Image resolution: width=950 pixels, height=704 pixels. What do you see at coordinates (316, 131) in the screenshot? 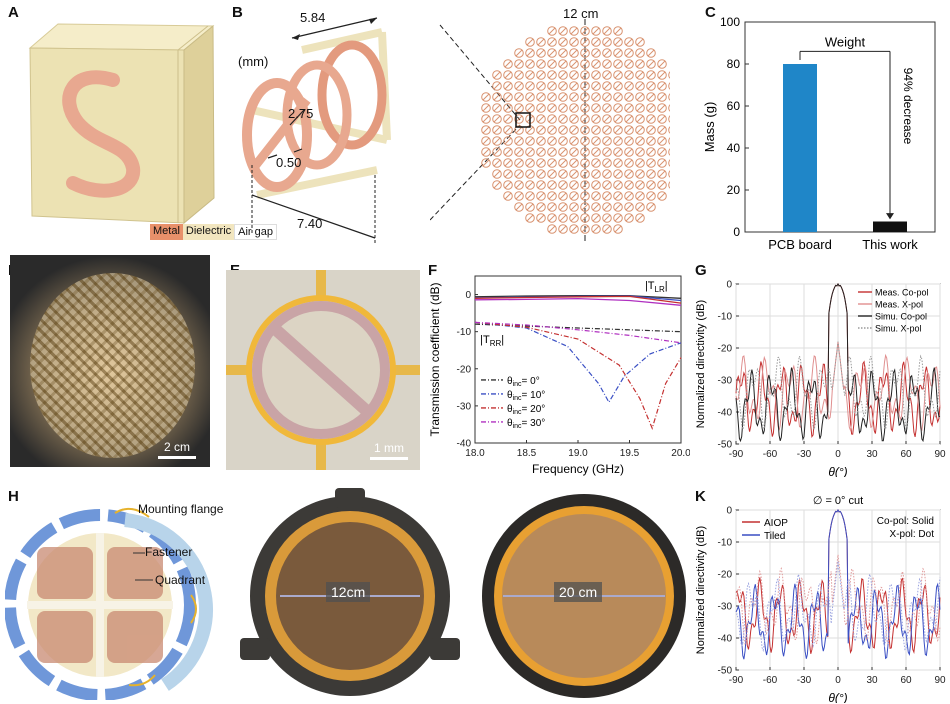
I see `unit-cell-dimensions-diagram` at bounding box center [316, 131].